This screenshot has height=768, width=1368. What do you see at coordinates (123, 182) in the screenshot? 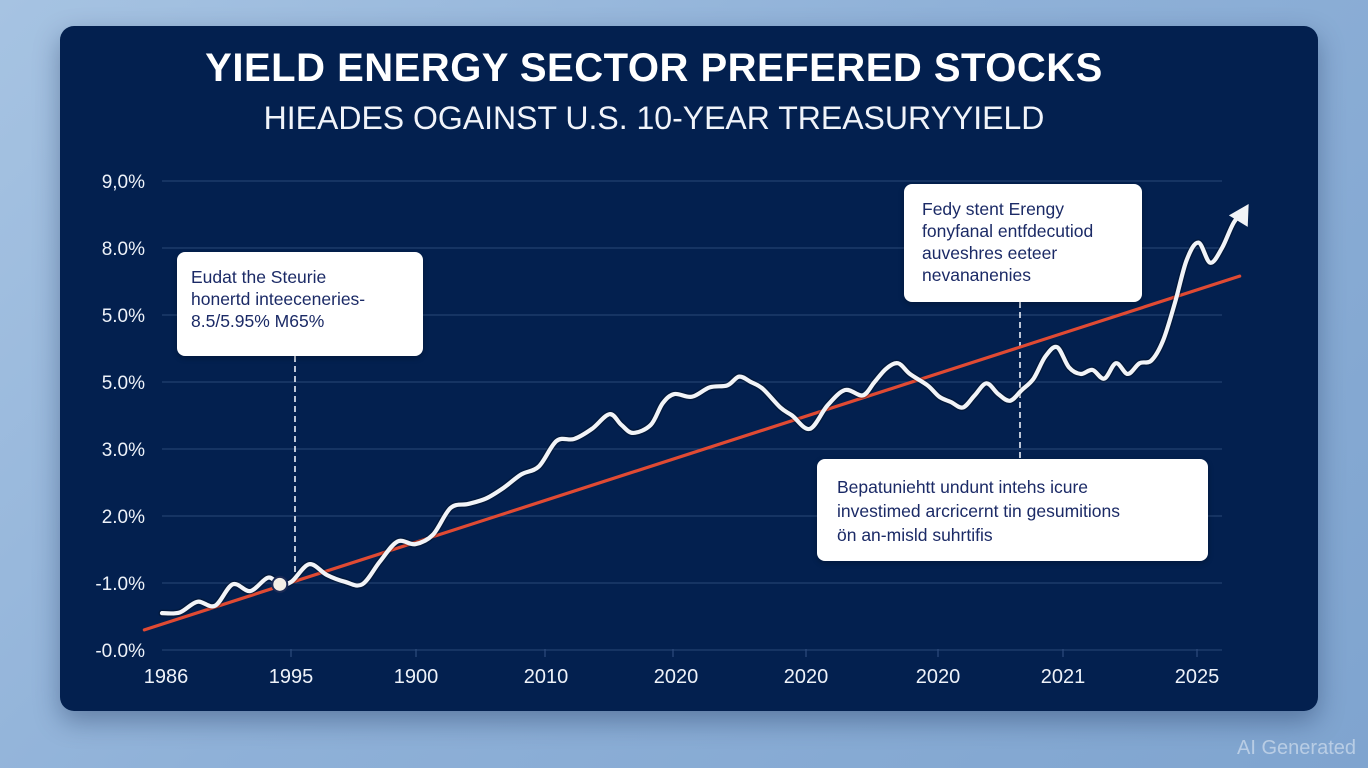
I see `y-tick-label: 9,0%` at bounding box center [123, 182].